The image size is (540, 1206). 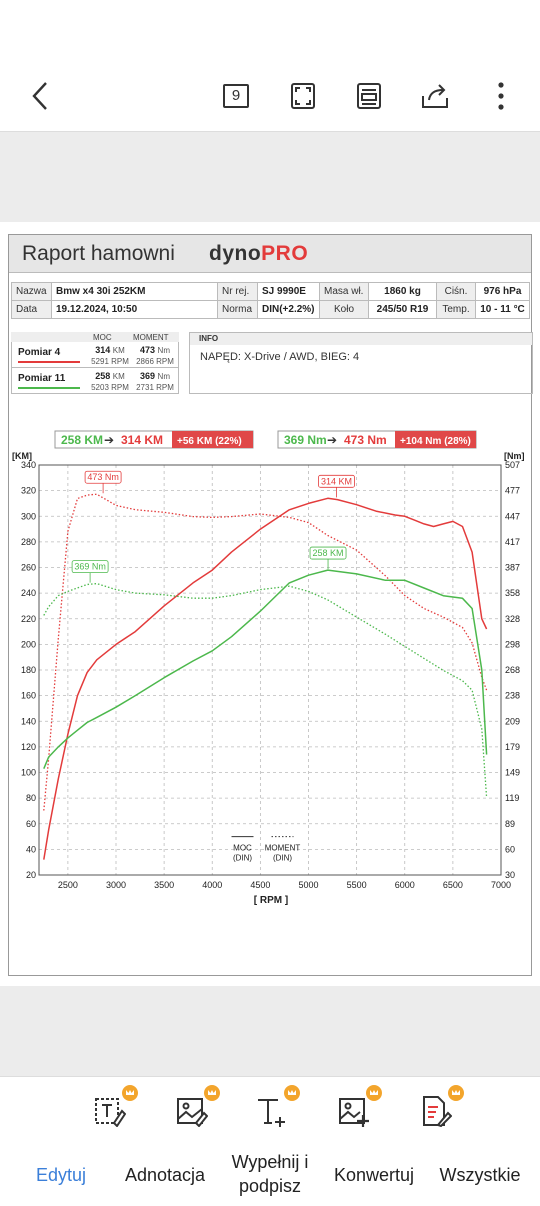 I want to click on nav-fill-sign: Wypełnij i podpisz, so click(x=270, y=1174).